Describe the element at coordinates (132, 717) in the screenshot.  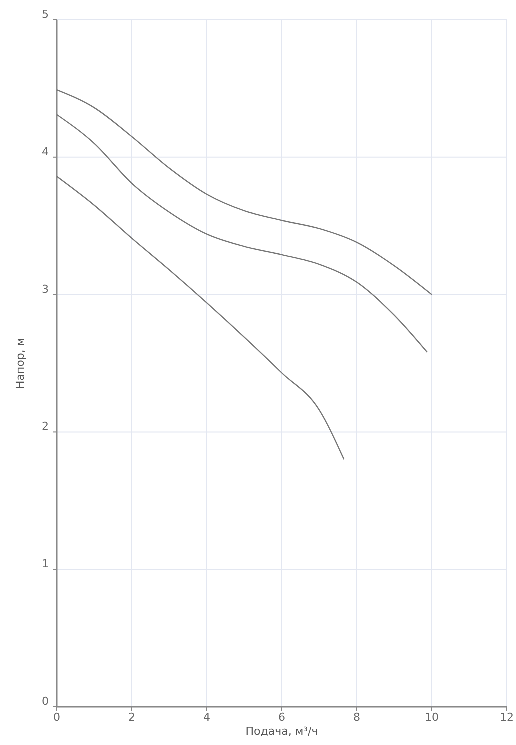
I see `x-tick-label: 2` at that location.